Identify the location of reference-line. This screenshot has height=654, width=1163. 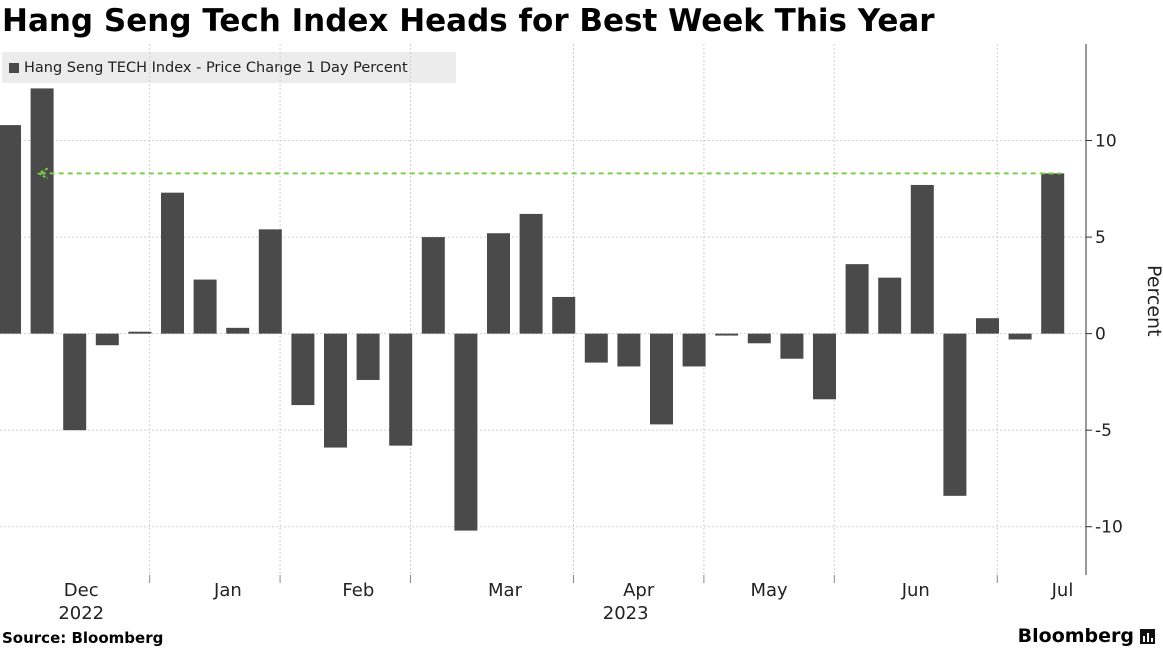
(548, 173).